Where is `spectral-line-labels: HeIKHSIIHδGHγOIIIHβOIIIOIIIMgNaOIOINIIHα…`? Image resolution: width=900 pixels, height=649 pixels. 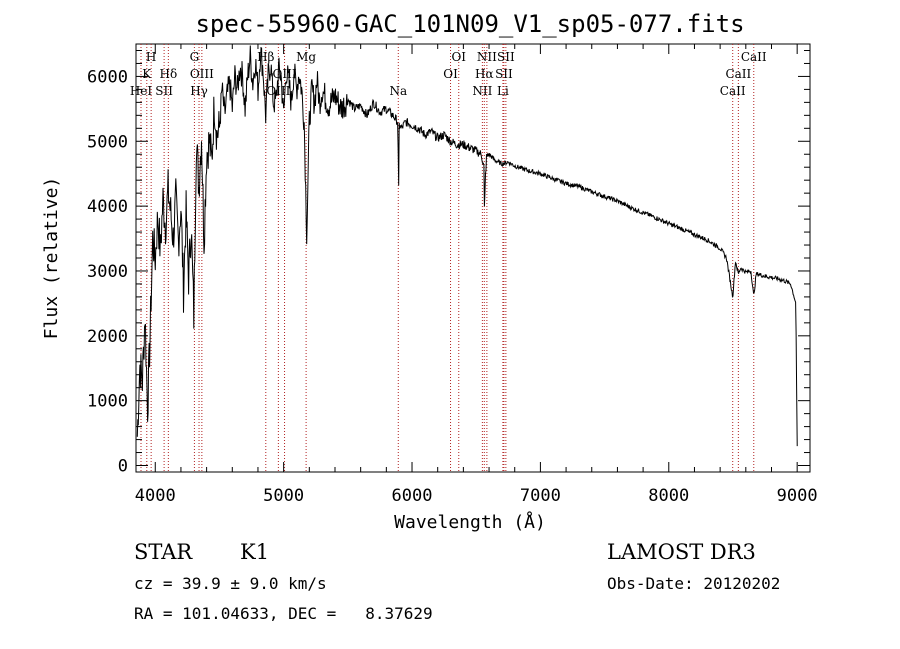
spectral-line-labels: HeIKHSIIHδGHγOIIIHβOIIIOIIIMgNaOIOINIIHα… is located at coordinates (448, 74).